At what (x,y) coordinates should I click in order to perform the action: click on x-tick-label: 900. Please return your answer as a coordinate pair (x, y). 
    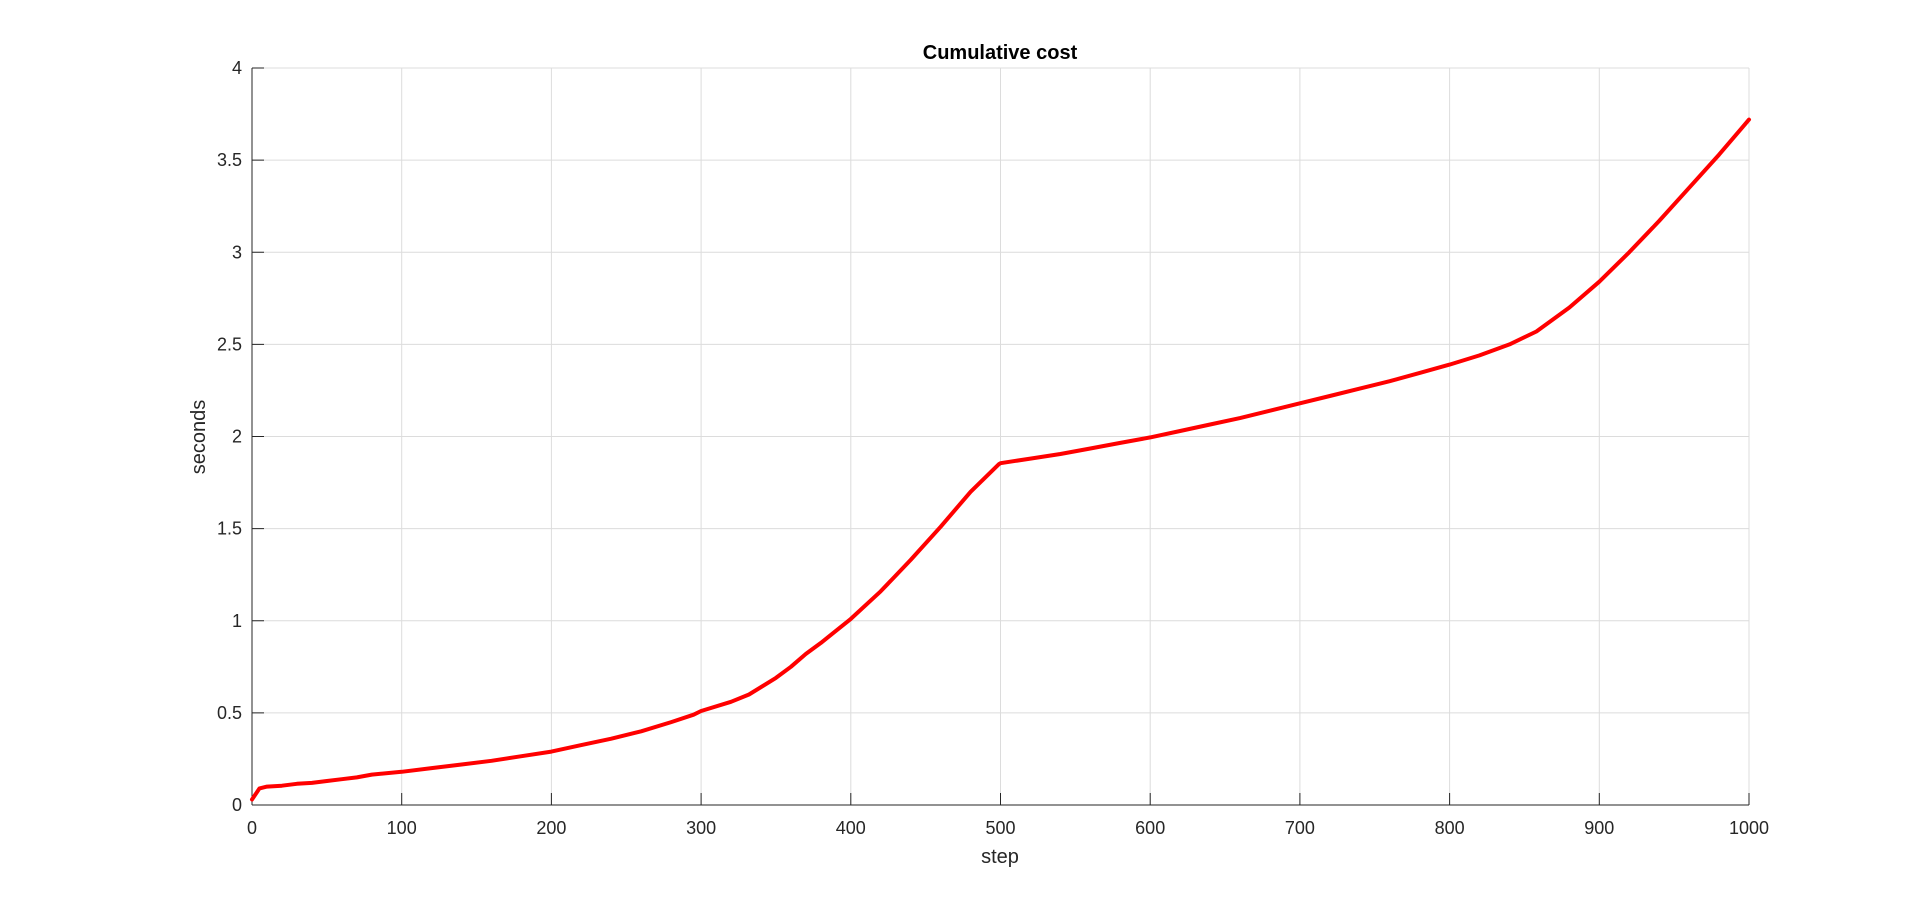
    Looking at the image, I should click on (1599, 828).